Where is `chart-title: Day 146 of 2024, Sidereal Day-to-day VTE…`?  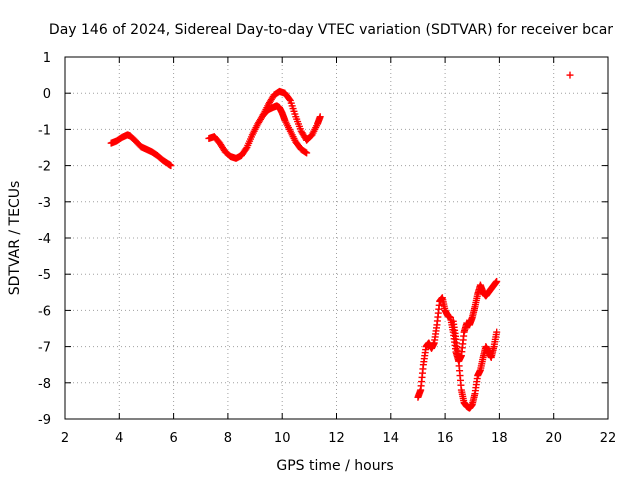 chart-title: Day 146 of 2024, Sidereal Day-to-day VTE… is located at coordinates (331, 30).